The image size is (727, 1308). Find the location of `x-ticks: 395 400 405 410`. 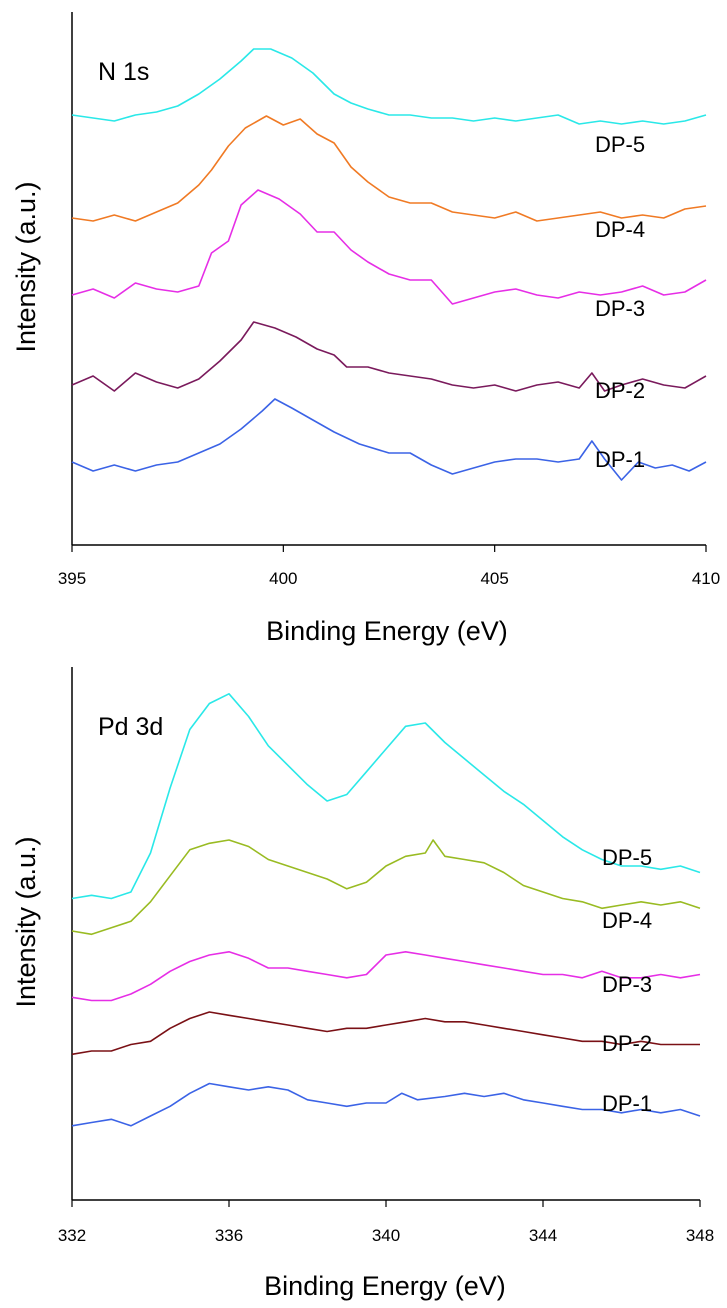

x-ticks: 395 400 405 410 is located at coordinates (389, 566).